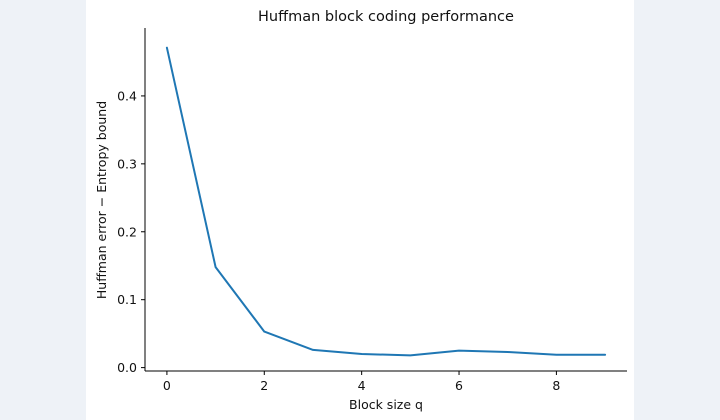 This screenshot has width=720, height=420. Describe the element at coordinates (264, 385) in the screenshot. I see `x-tick-label: 2` at that location.